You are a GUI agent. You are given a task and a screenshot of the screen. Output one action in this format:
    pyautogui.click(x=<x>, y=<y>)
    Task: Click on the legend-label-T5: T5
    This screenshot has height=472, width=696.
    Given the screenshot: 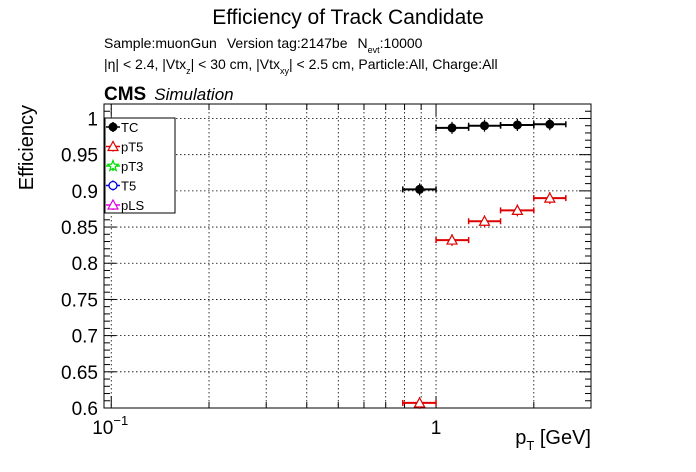 What is the action you would take?
    pyautogui.click(x=128, y=186)
    